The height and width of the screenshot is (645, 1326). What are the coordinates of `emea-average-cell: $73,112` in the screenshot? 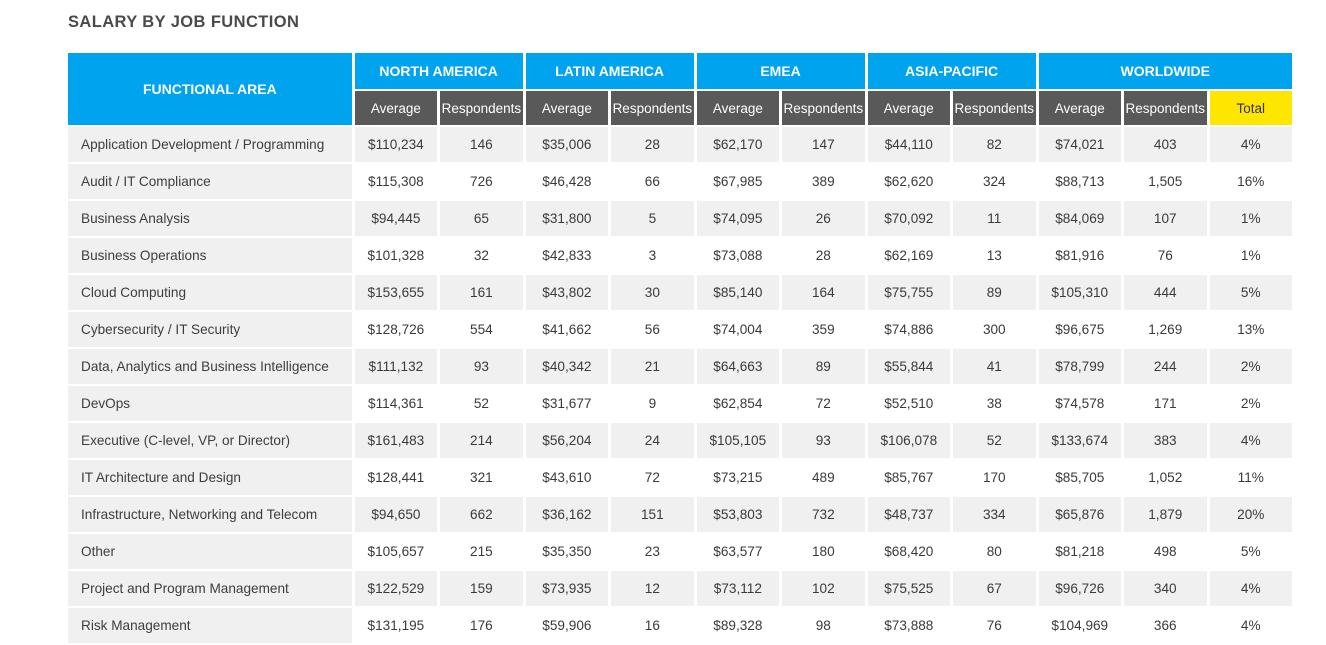 It's located at (738, 589).